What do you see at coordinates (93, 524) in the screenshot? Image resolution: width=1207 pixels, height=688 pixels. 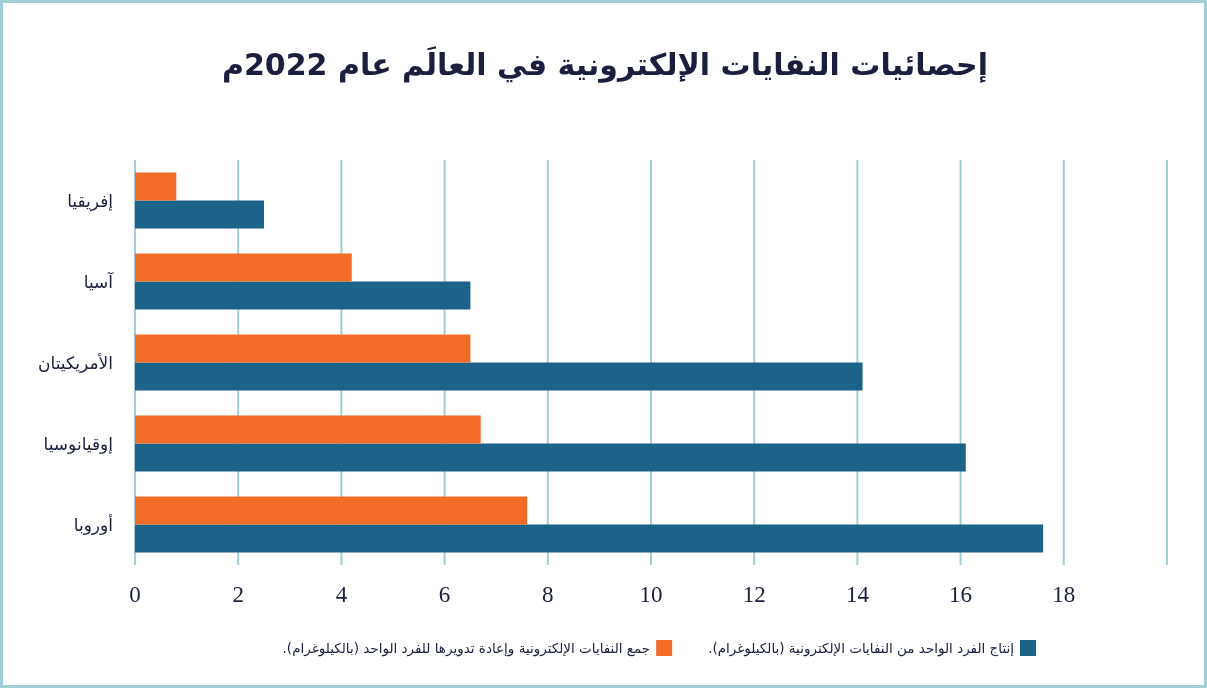 I see `y-tick-label: أوروبا` at bounding box center [93, 524].